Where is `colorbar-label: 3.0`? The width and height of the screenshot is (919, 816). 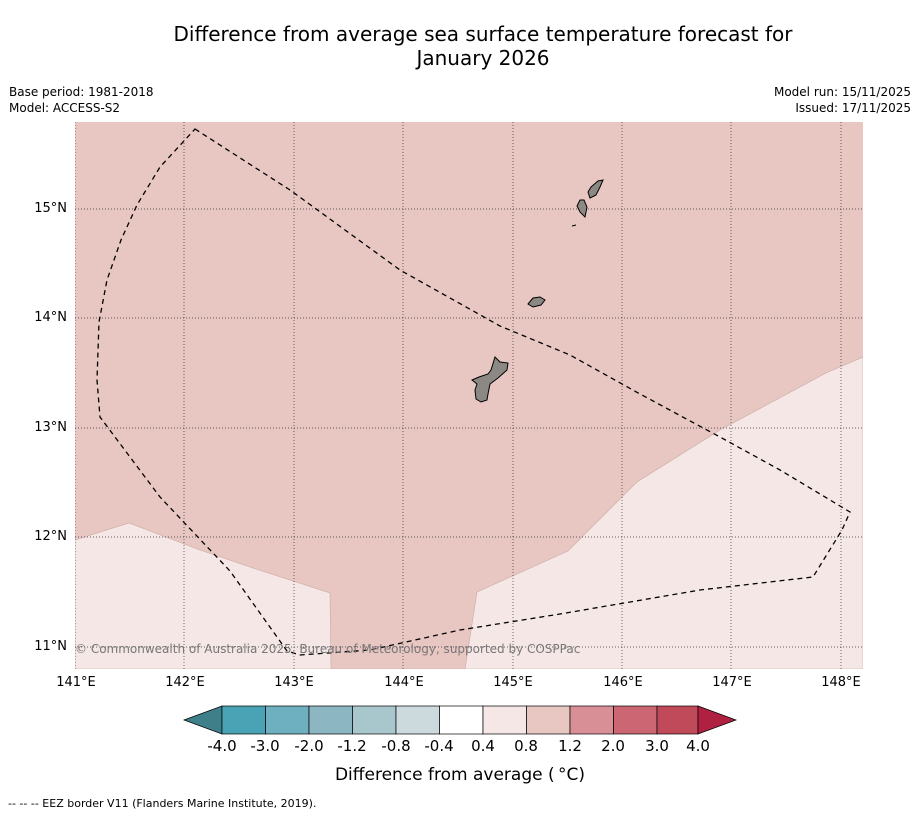 colorbar-label: 3.0 is located at coordinates (657, 746).